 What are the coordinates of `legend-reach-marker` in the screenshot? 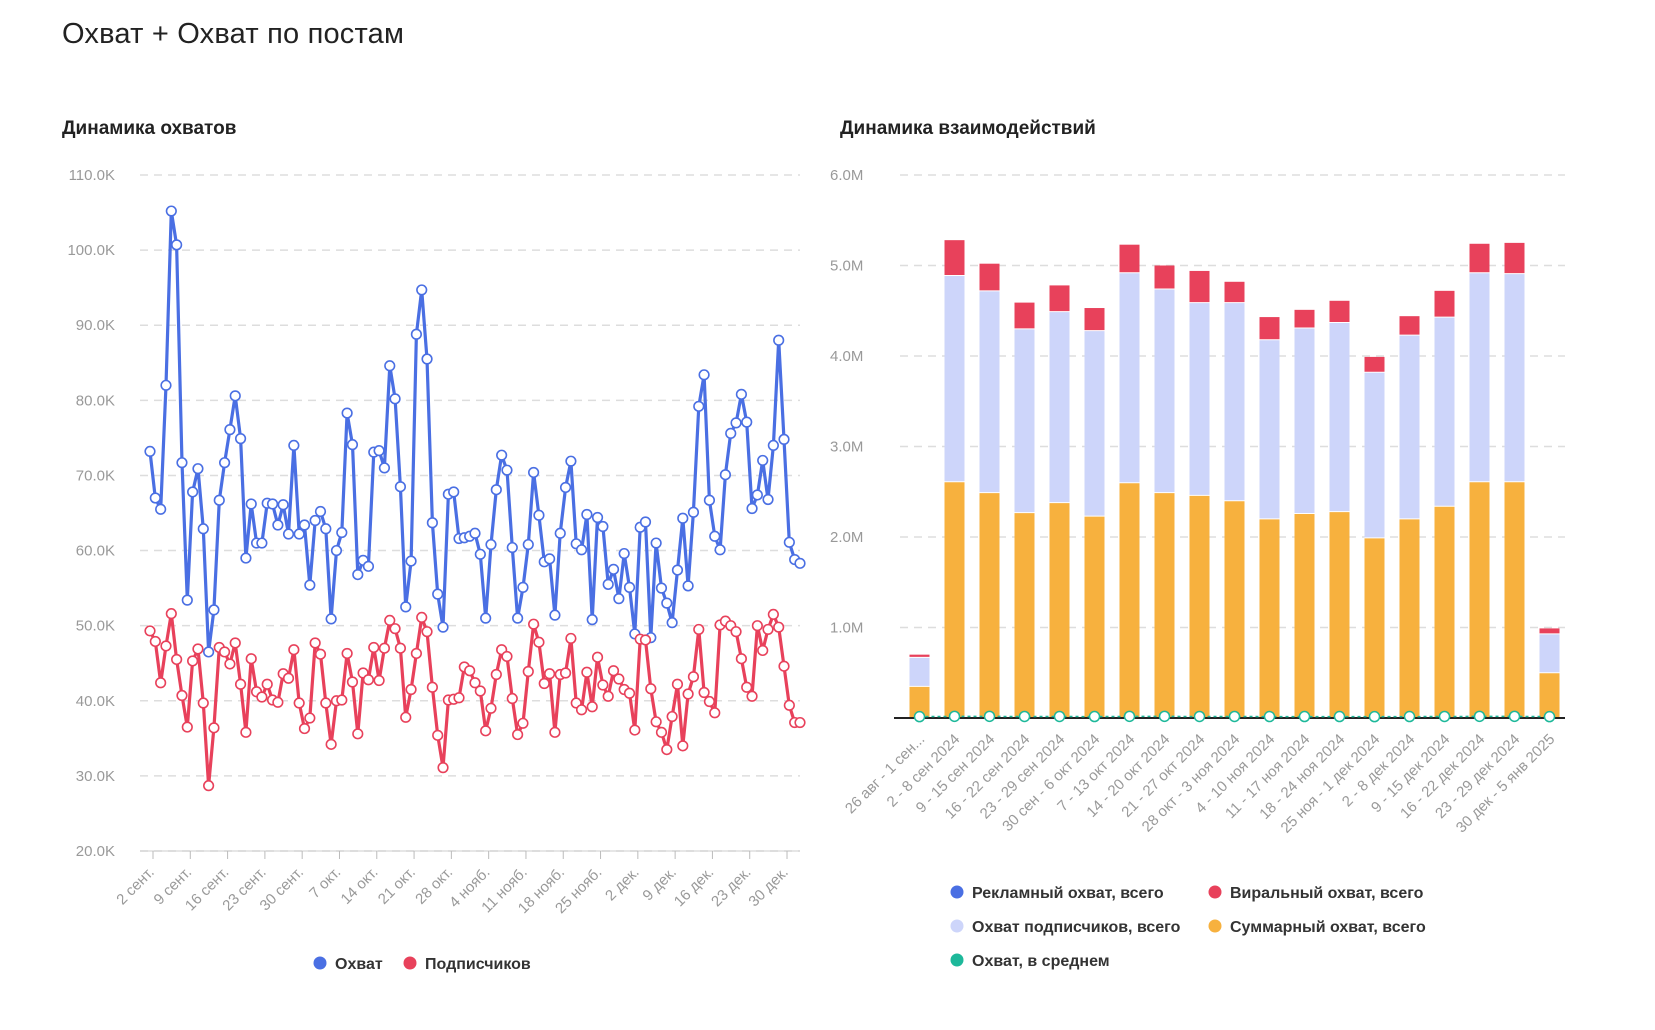 It's located at (320, 963).